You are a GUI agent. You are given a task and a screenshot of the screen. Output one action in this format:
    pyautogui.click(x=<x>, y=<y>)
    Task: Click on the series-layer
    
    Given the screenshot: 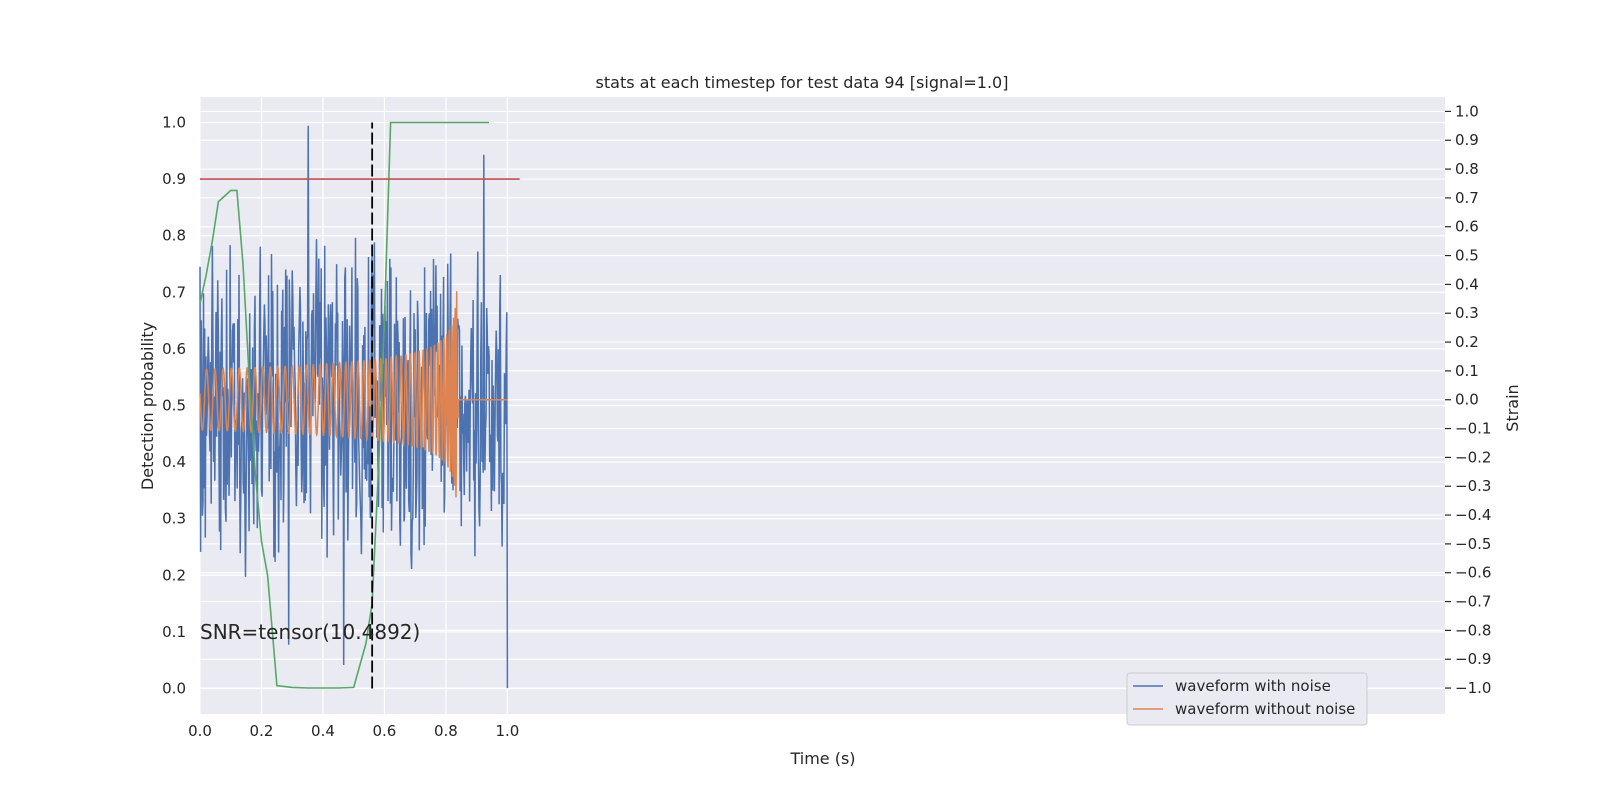 What is the action you would take?
    pyautogui.click(x=359, y=405)
    